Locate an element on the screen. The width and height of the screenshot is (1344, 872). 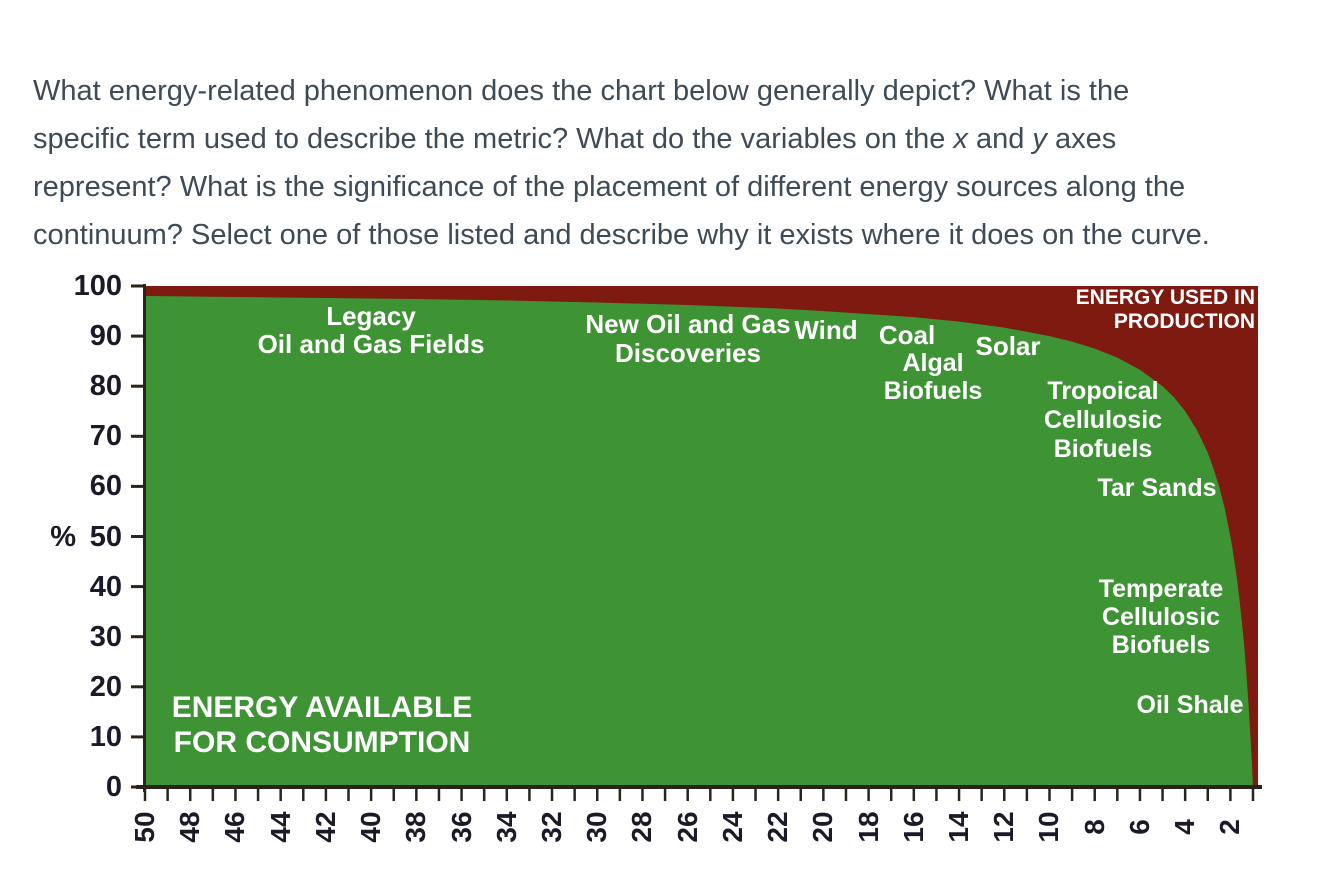
x-axis-label-34: 34 is located at coordinates (506, 827).